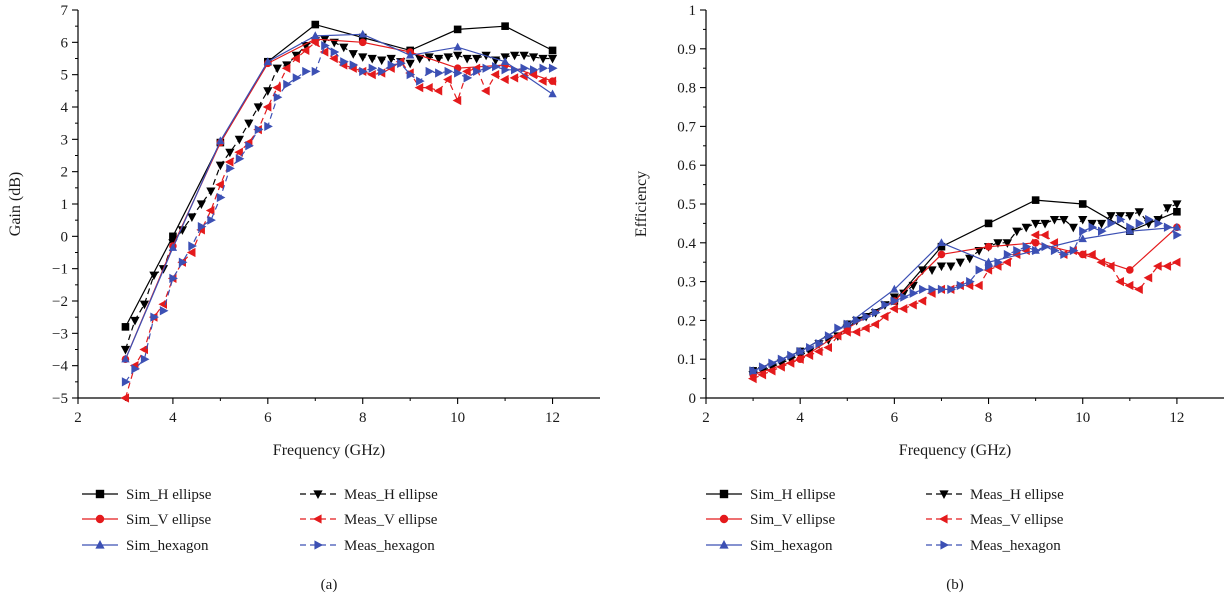 The height and width of the screenshot is (605, 1231). Describe the element at coordinates (369, 495) in the screenshot. I see `legend-item: Meas_H ellipse` at that location.